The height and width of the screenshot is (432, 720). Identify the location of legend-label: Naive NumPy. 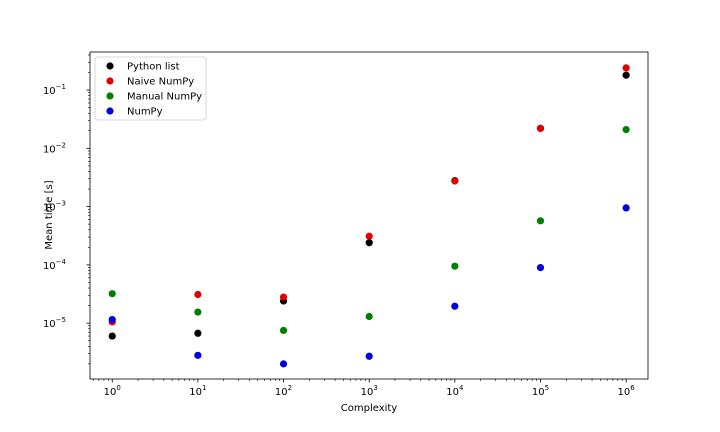
(160, 82).